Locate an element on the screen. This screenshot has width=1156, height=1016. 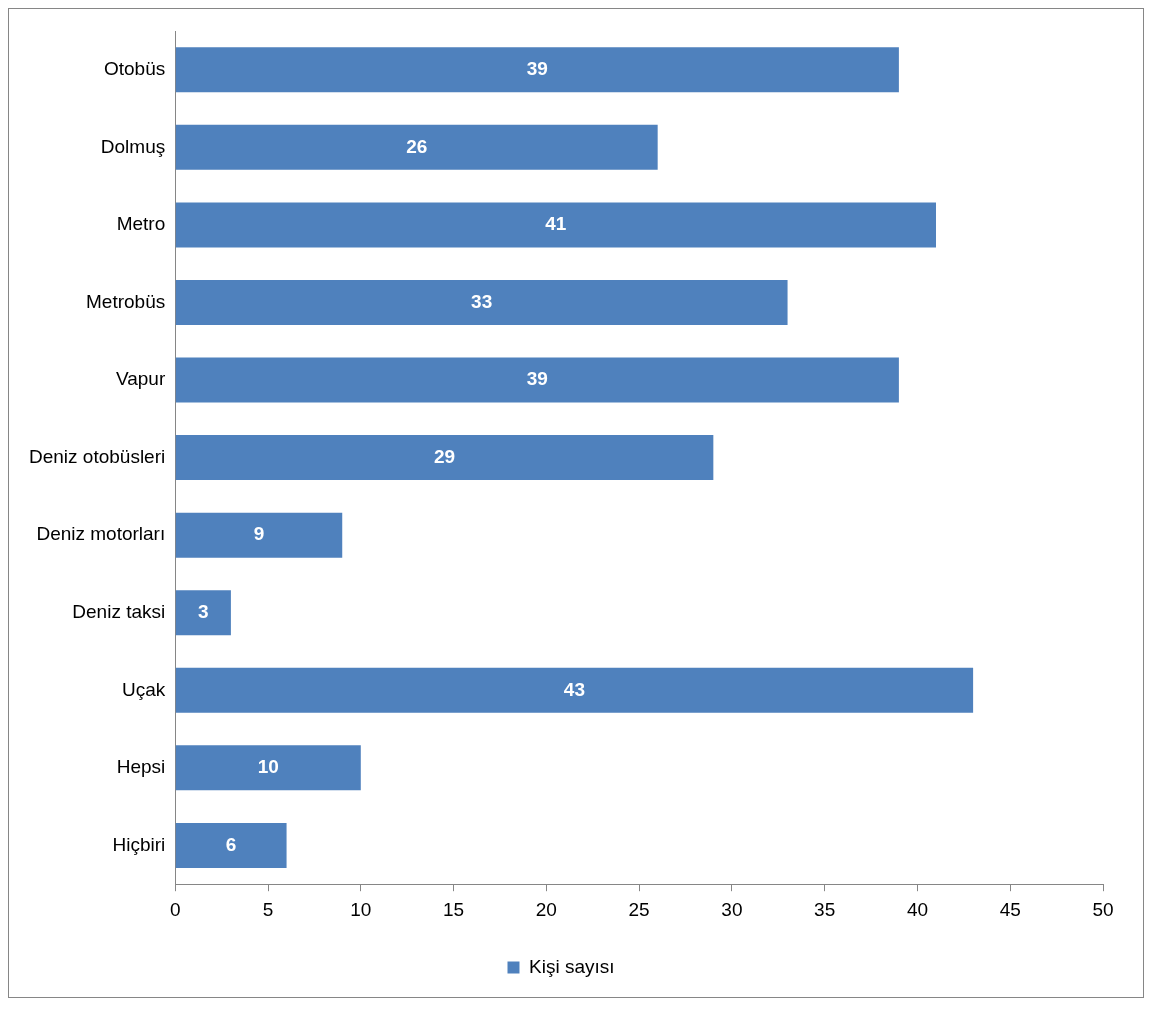
data-label: 26 is located at coordinates (417, 146).